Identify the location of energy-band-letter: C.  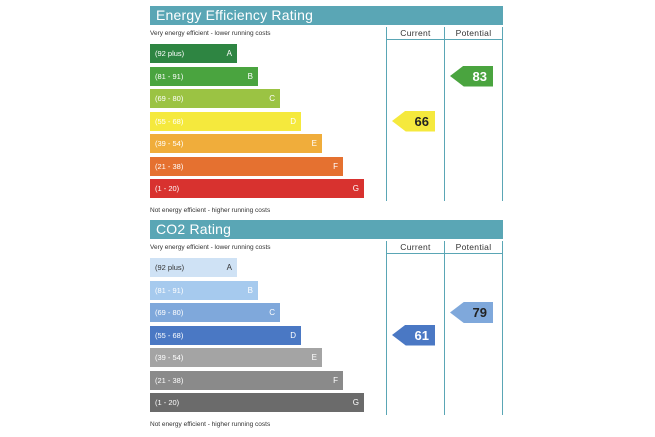
(272, 98).